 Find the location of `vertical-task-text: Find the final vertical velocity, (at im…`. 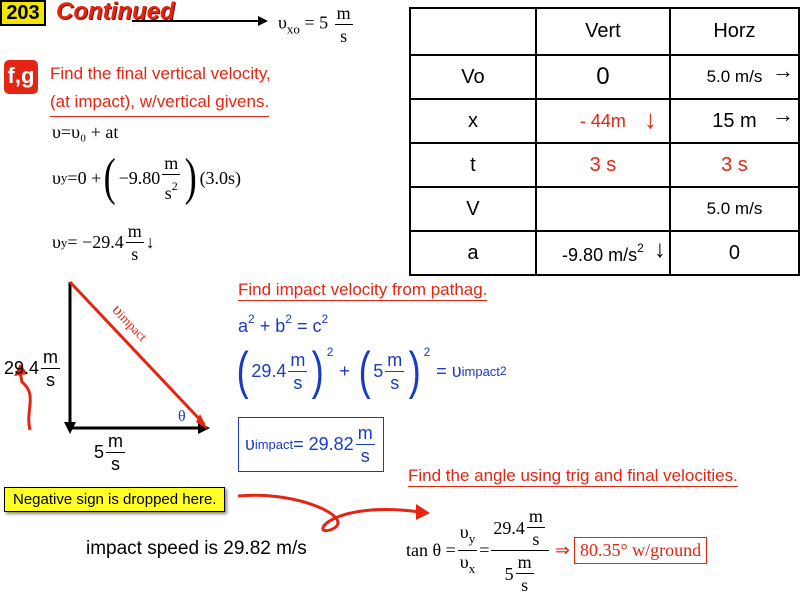

vertical-task-text: Find the final vertical velocity, (at im… is located at coordinates (160, 88).